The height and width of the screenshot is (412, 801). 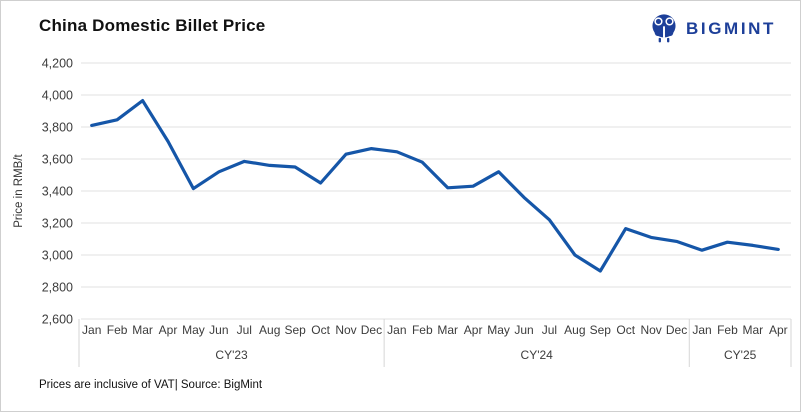 I want to click on svg-text: 2,600, so click(x=57, y=320).